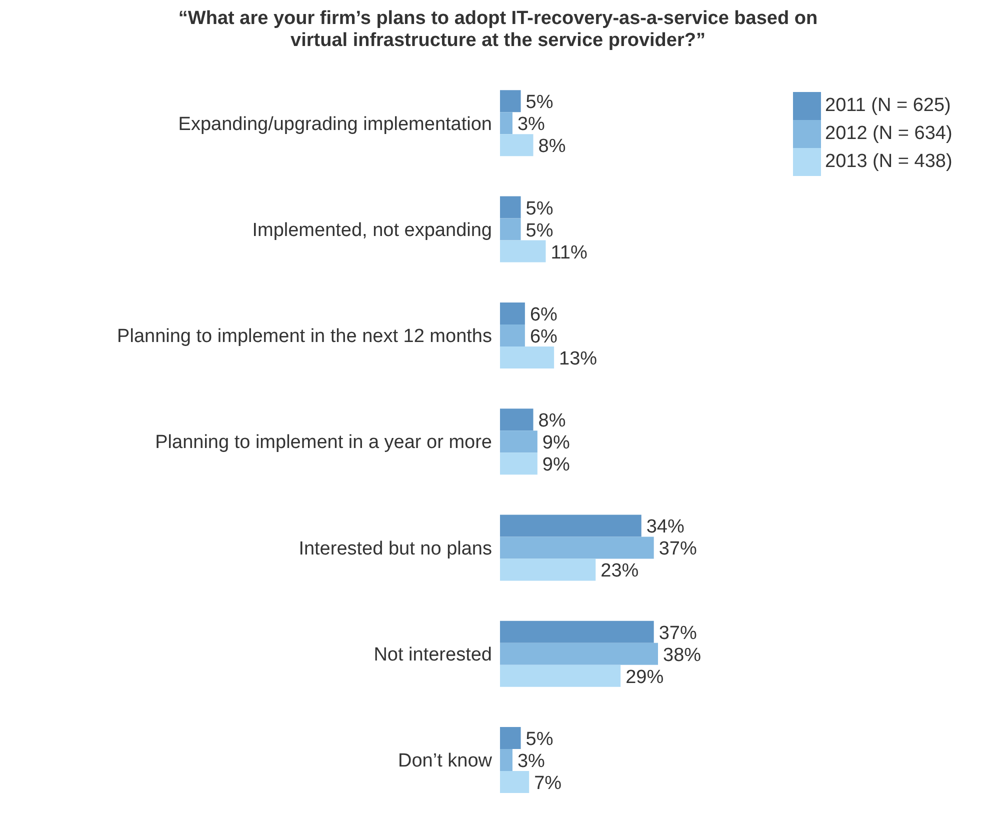 This screenshot has height=813, width=993. What do you see at coordinates (372, 230) in the screenshot?
I see `y-tick-label: Implemented, not expanding` at bounding box center [372, 230].